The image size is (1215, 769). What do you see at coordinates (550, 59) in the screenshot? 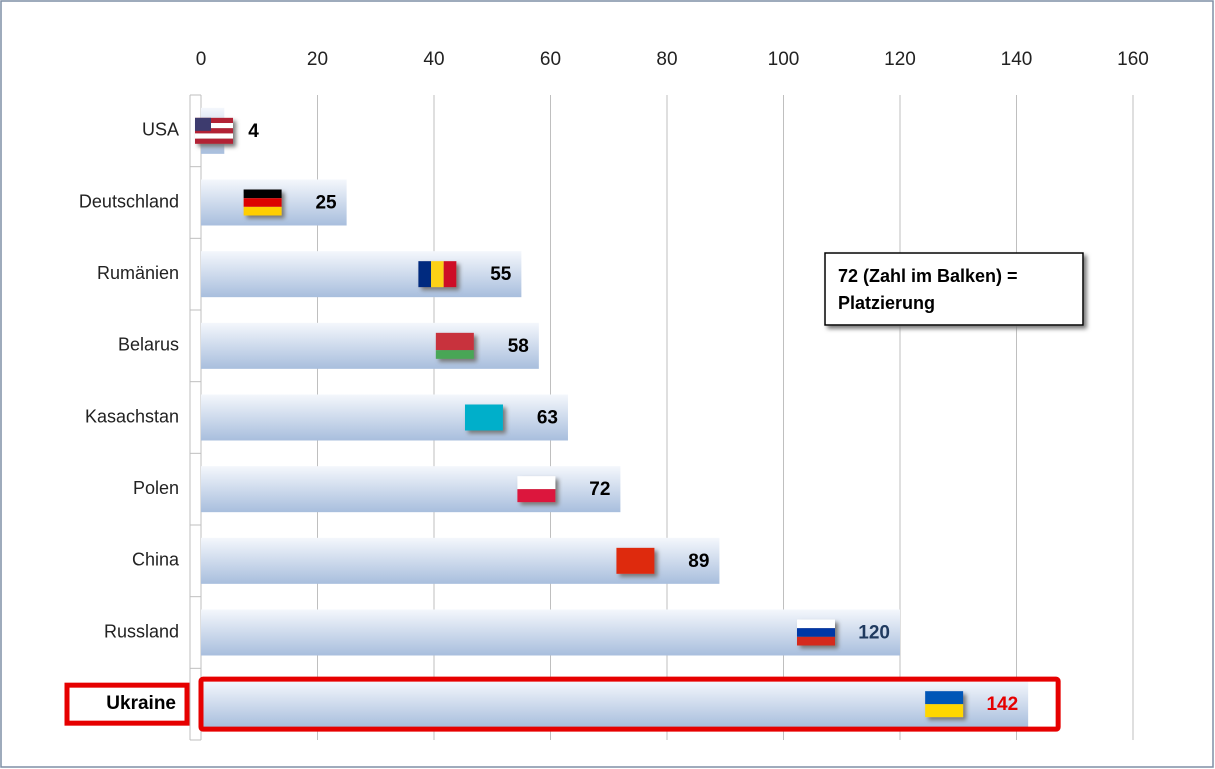
I see `x-tick-label: 60` at bounding box center [550, 59].